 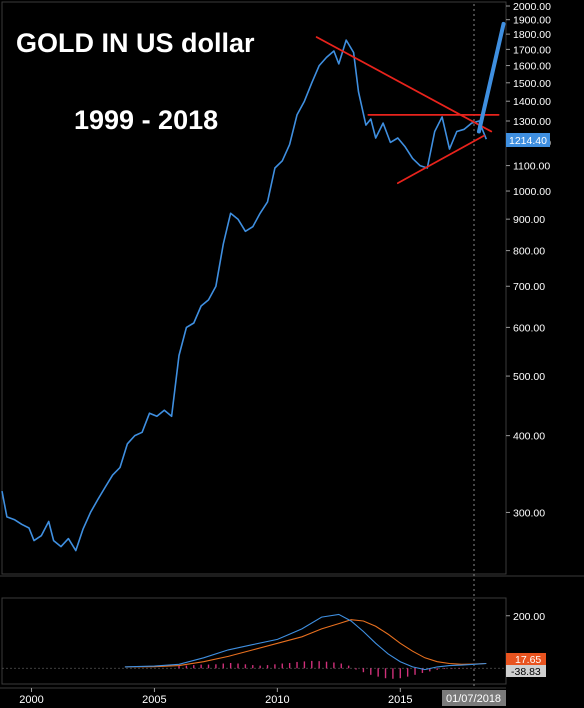 What do you see at coordinates (532, 21) in the screenshot?
I see `y-tick-label: 1900.00` at bounding box center [532, 21].